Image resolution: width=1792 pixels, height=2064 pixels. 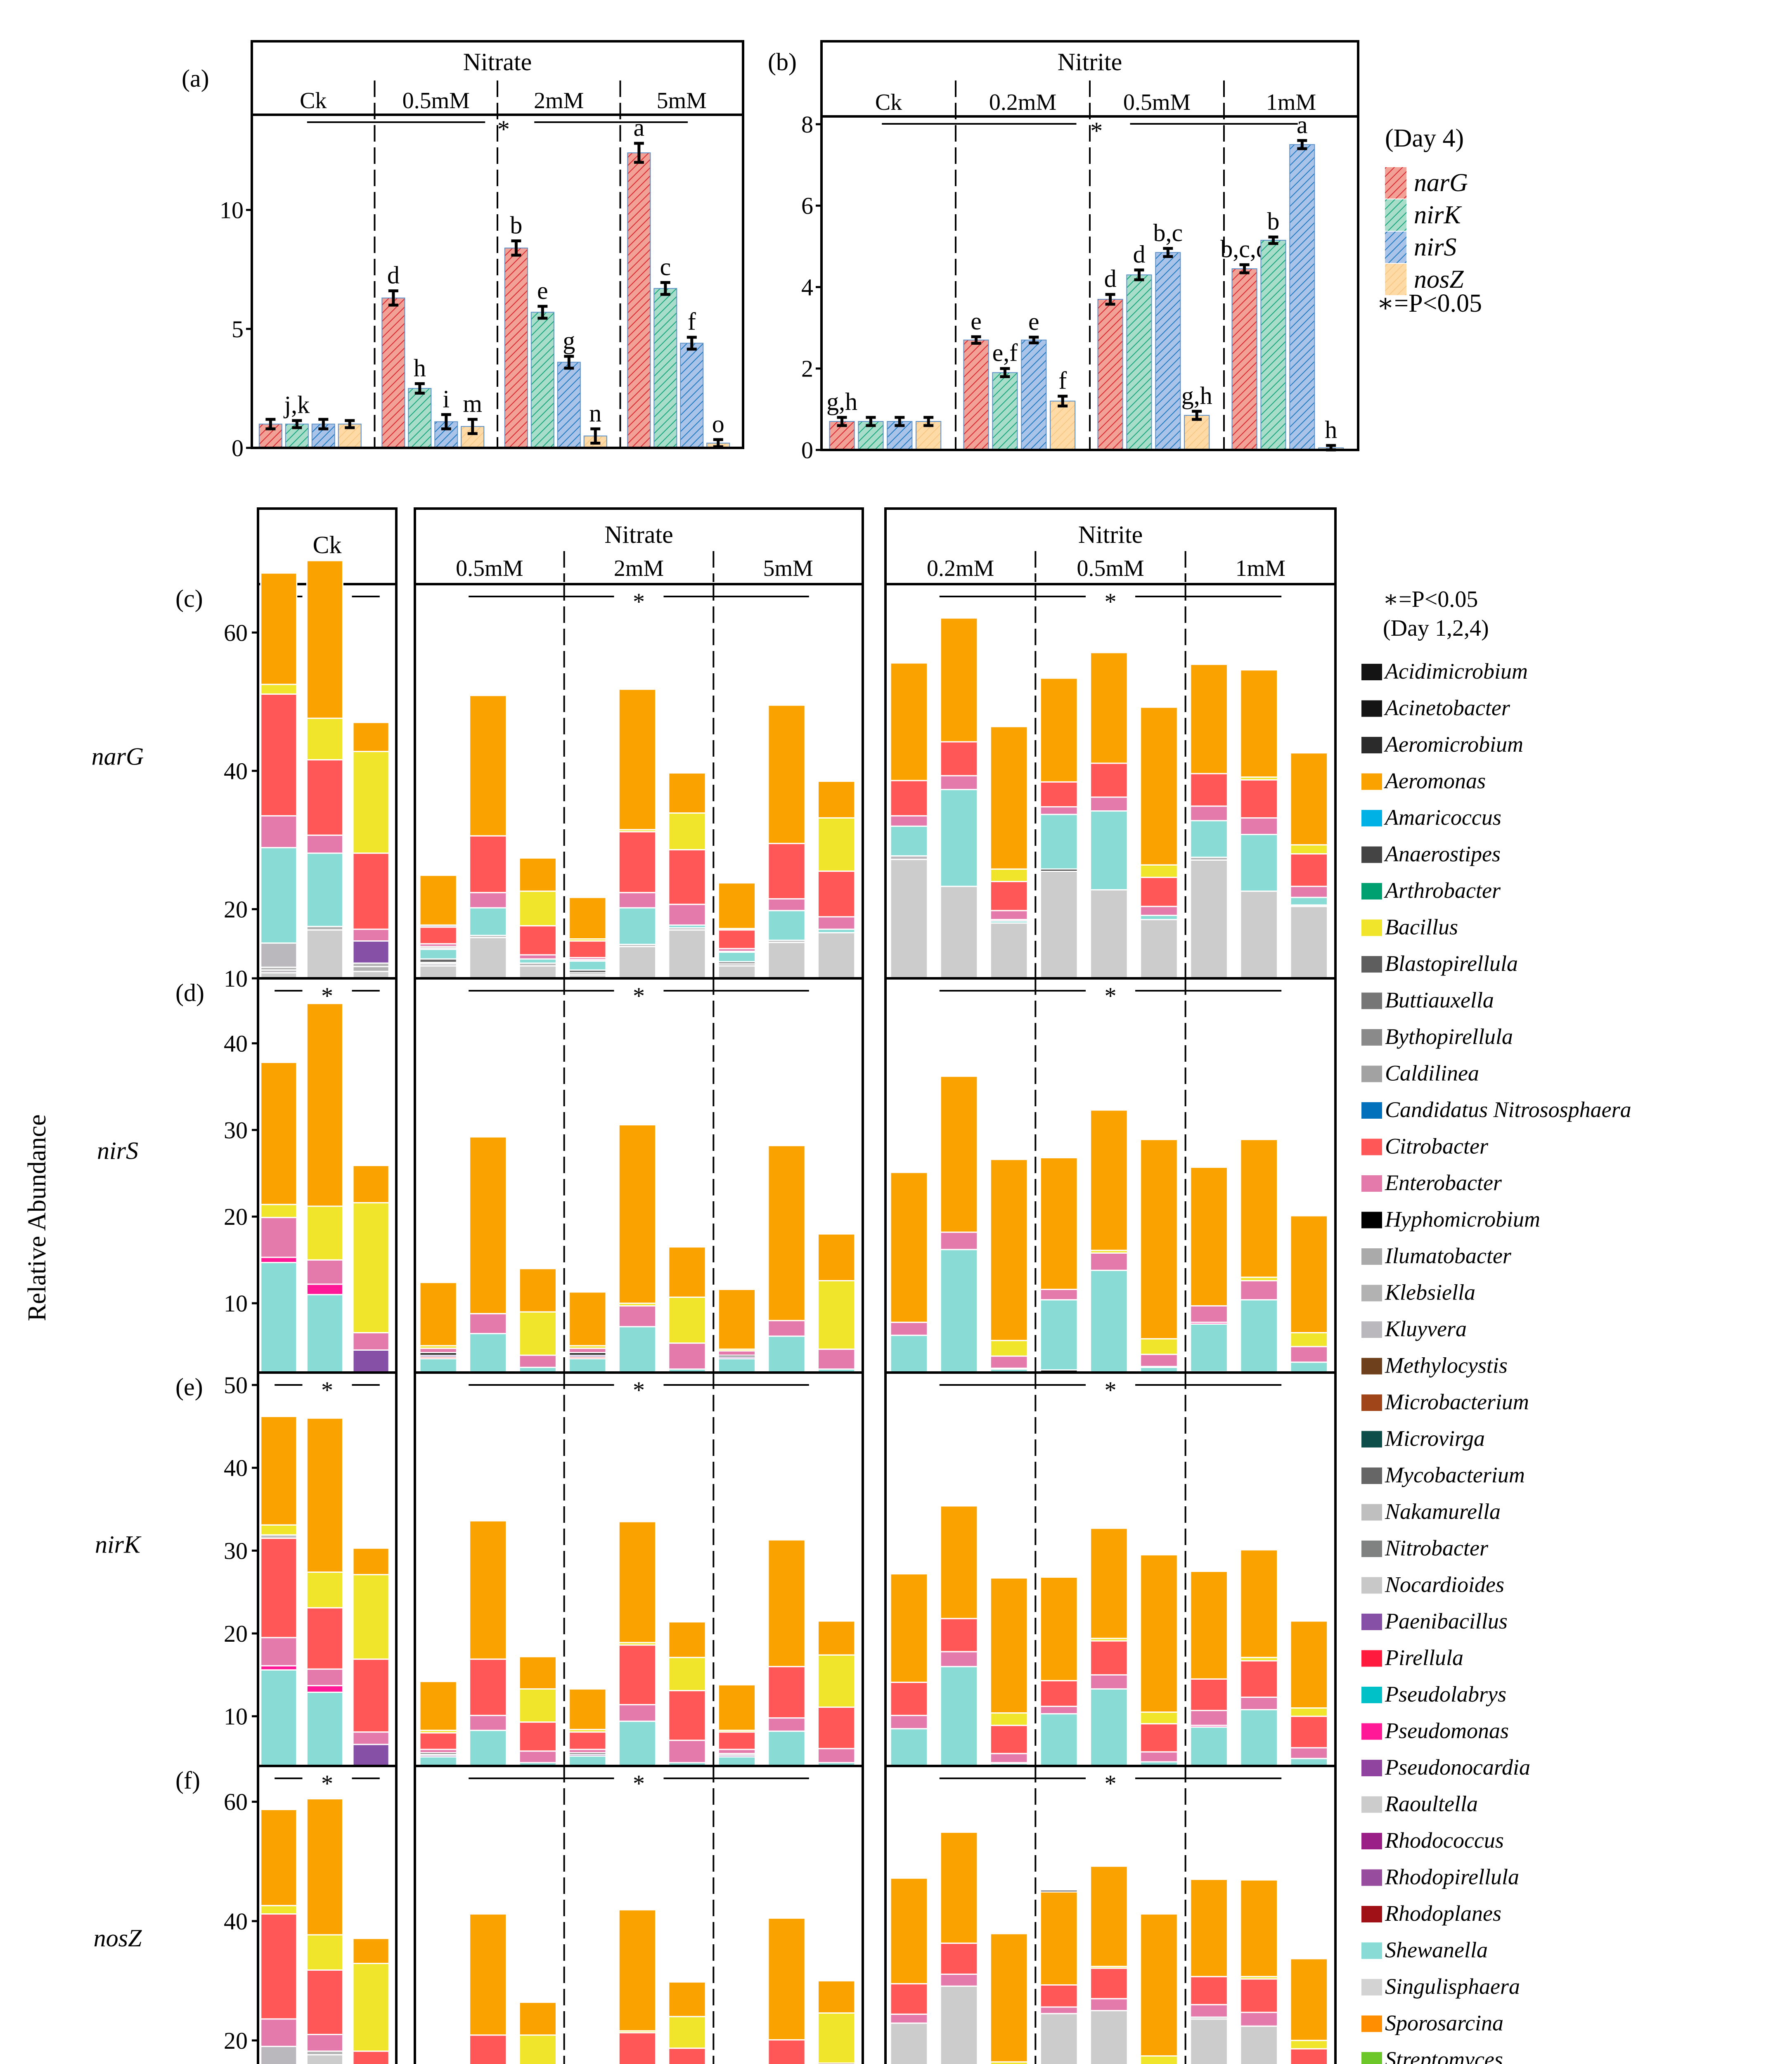 I want to click on legend-genes-day4: (Day 4) narG nirK nirS nosZ∗=P<0.05, so click(x=1429, y=220).